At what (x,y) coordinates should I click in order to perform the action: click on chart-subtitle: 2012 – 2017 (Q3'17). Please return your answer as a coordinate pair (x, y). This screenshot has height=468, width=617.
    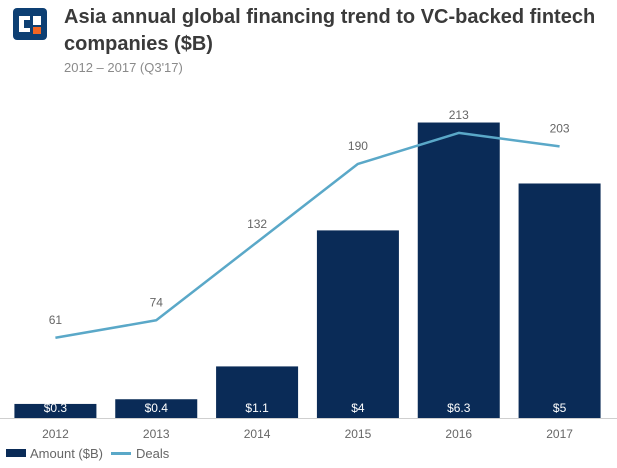
    Looking at the image, I should click on (123, 67).